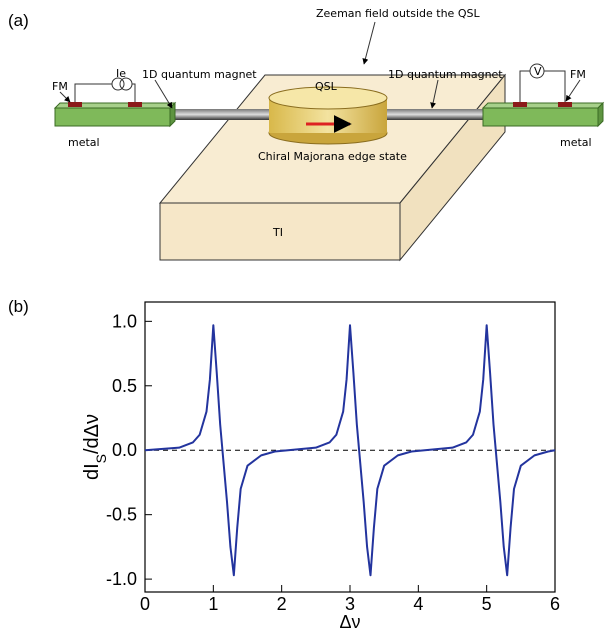 The width and height of the screenshot is (616, 637). What do you see at coordinates (124, 386) in the screenshot?
I see `y-tick-label: 0.5` at bounding box center [124, 386].